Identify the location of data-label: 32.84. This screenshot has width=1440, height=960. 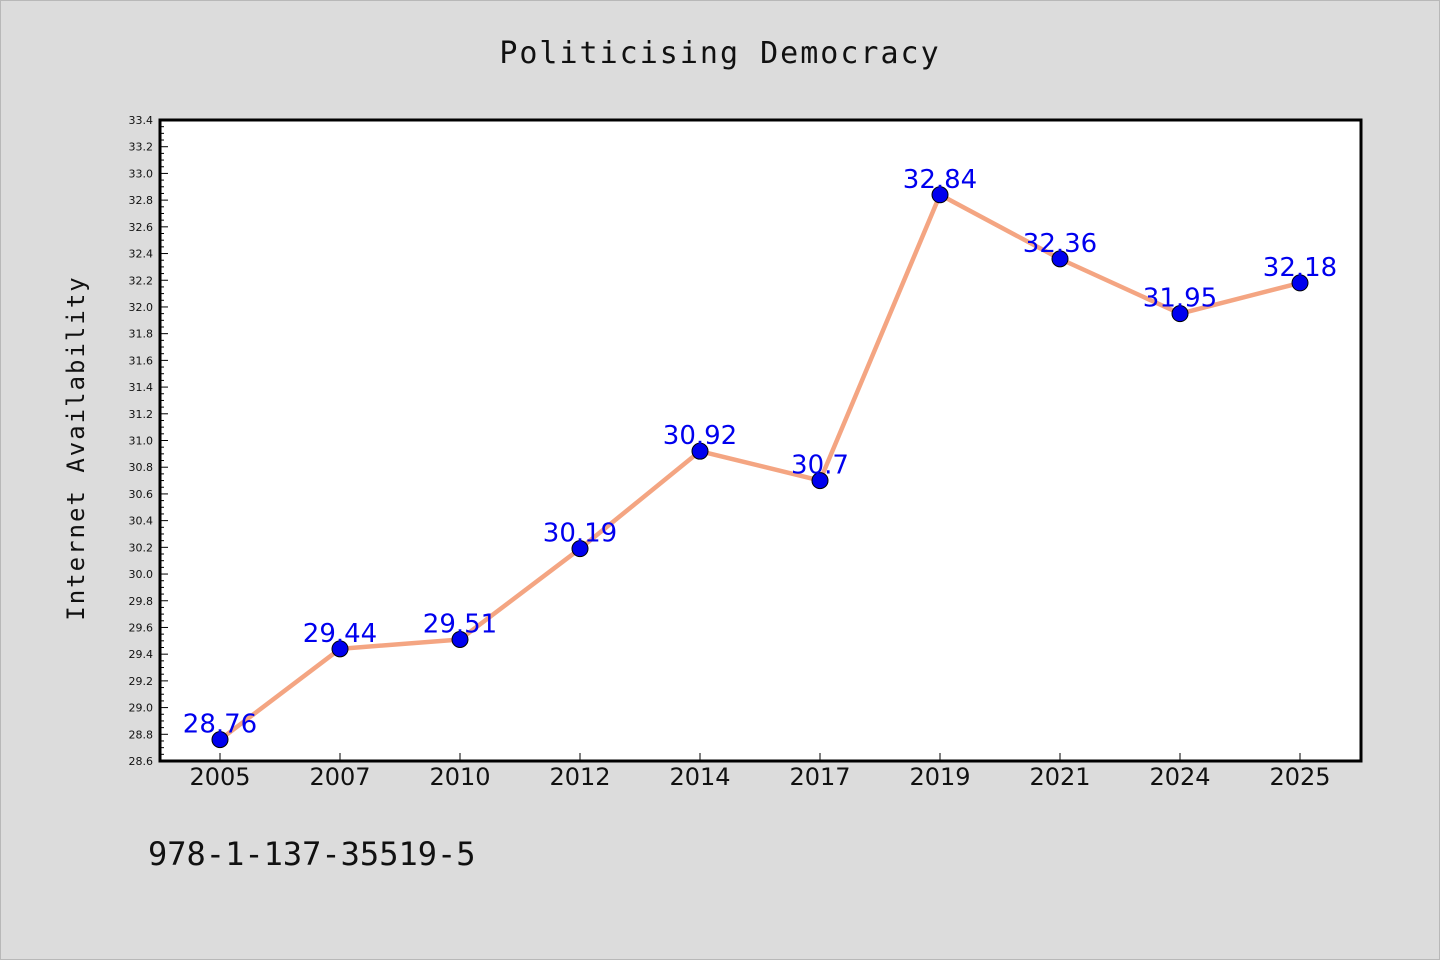
(940, 180).